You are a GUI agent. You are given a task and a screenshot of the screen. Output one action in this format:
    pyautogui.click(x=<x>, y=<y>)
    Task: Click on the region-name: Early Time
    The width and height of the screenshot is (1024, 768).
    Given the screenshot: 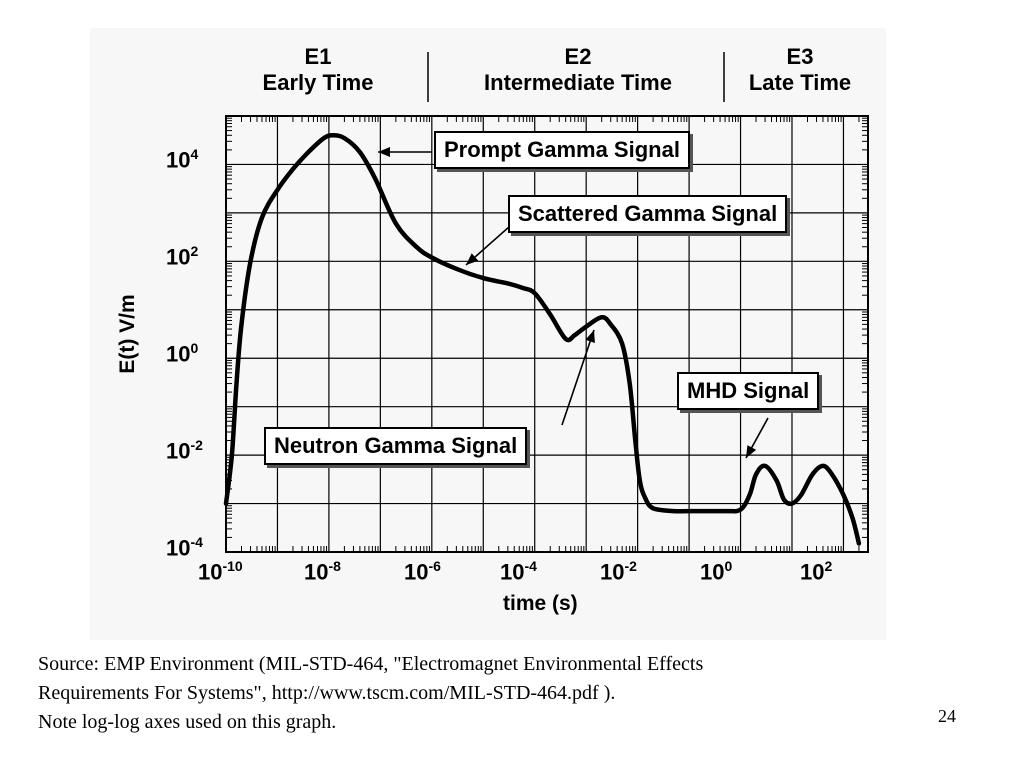 What is the action you would take?
    pyautogui.click(x=318, y=82)
    